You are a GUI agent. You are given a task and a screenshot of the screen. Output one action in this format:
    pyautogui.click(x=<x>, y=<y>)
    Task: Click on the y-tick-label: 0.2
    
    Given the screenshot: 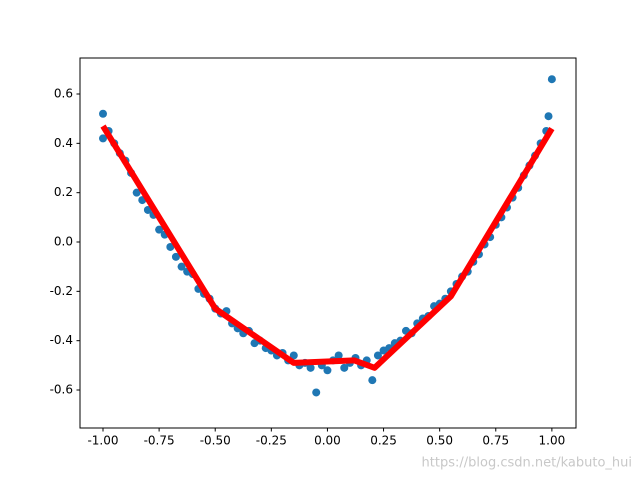 What is the action you would take?
    pyautogui.click(x=63, y=192)
    